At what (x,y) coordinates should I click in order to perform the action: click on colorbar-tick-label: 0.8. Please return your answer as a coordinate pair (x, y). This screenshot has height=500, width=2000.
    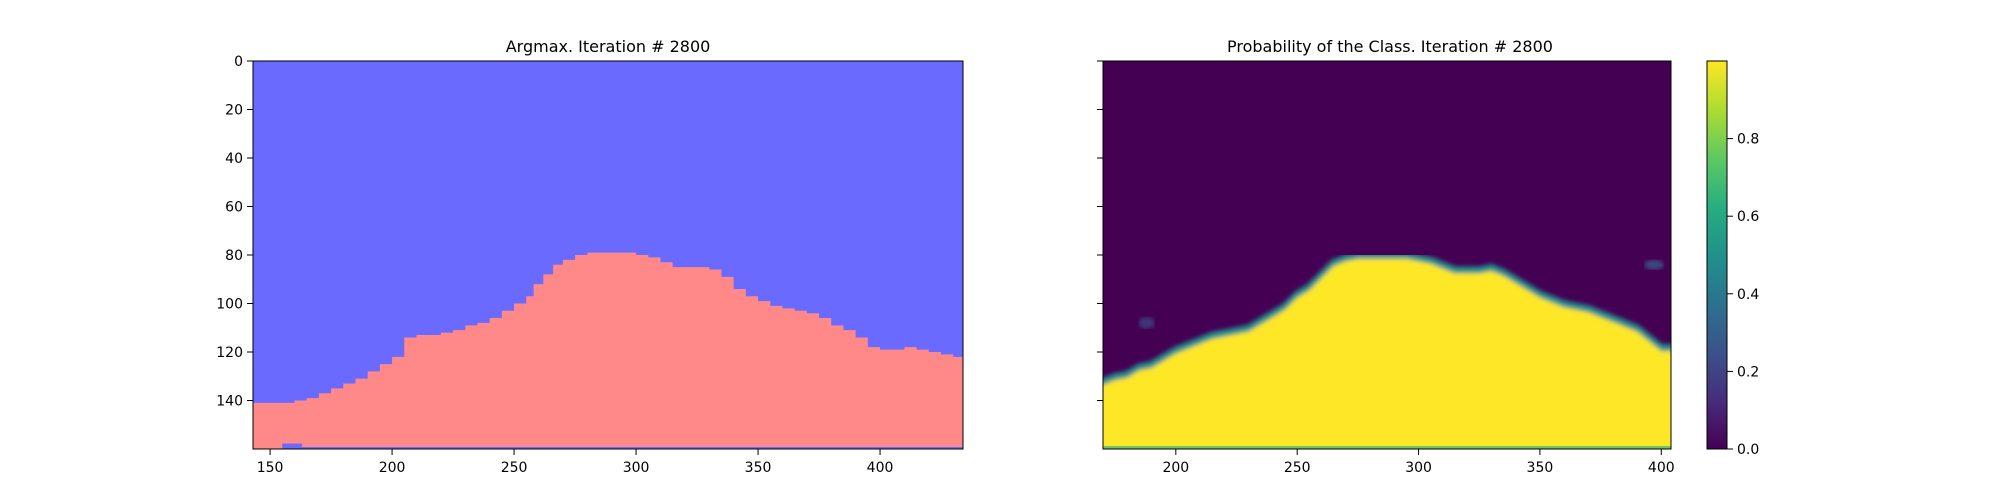
    Looking at the image, I should click on (1748, 140).